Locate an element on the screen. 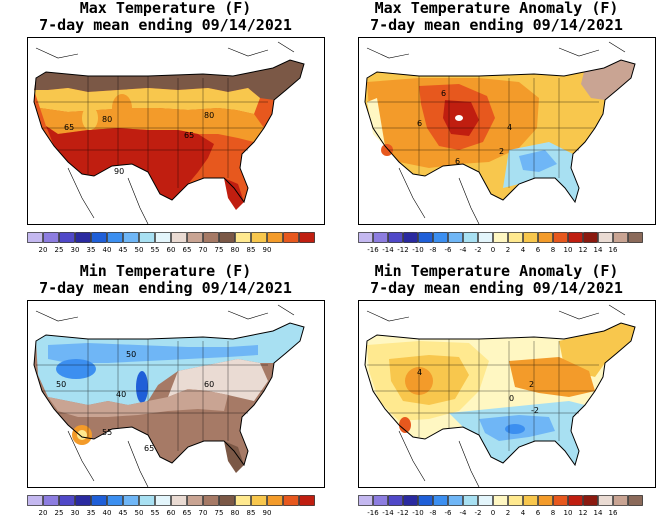 Image resolution: width=662 pixels, height=526 pixels. legend-tick-label: 20 is located at coordinates (43, 513).